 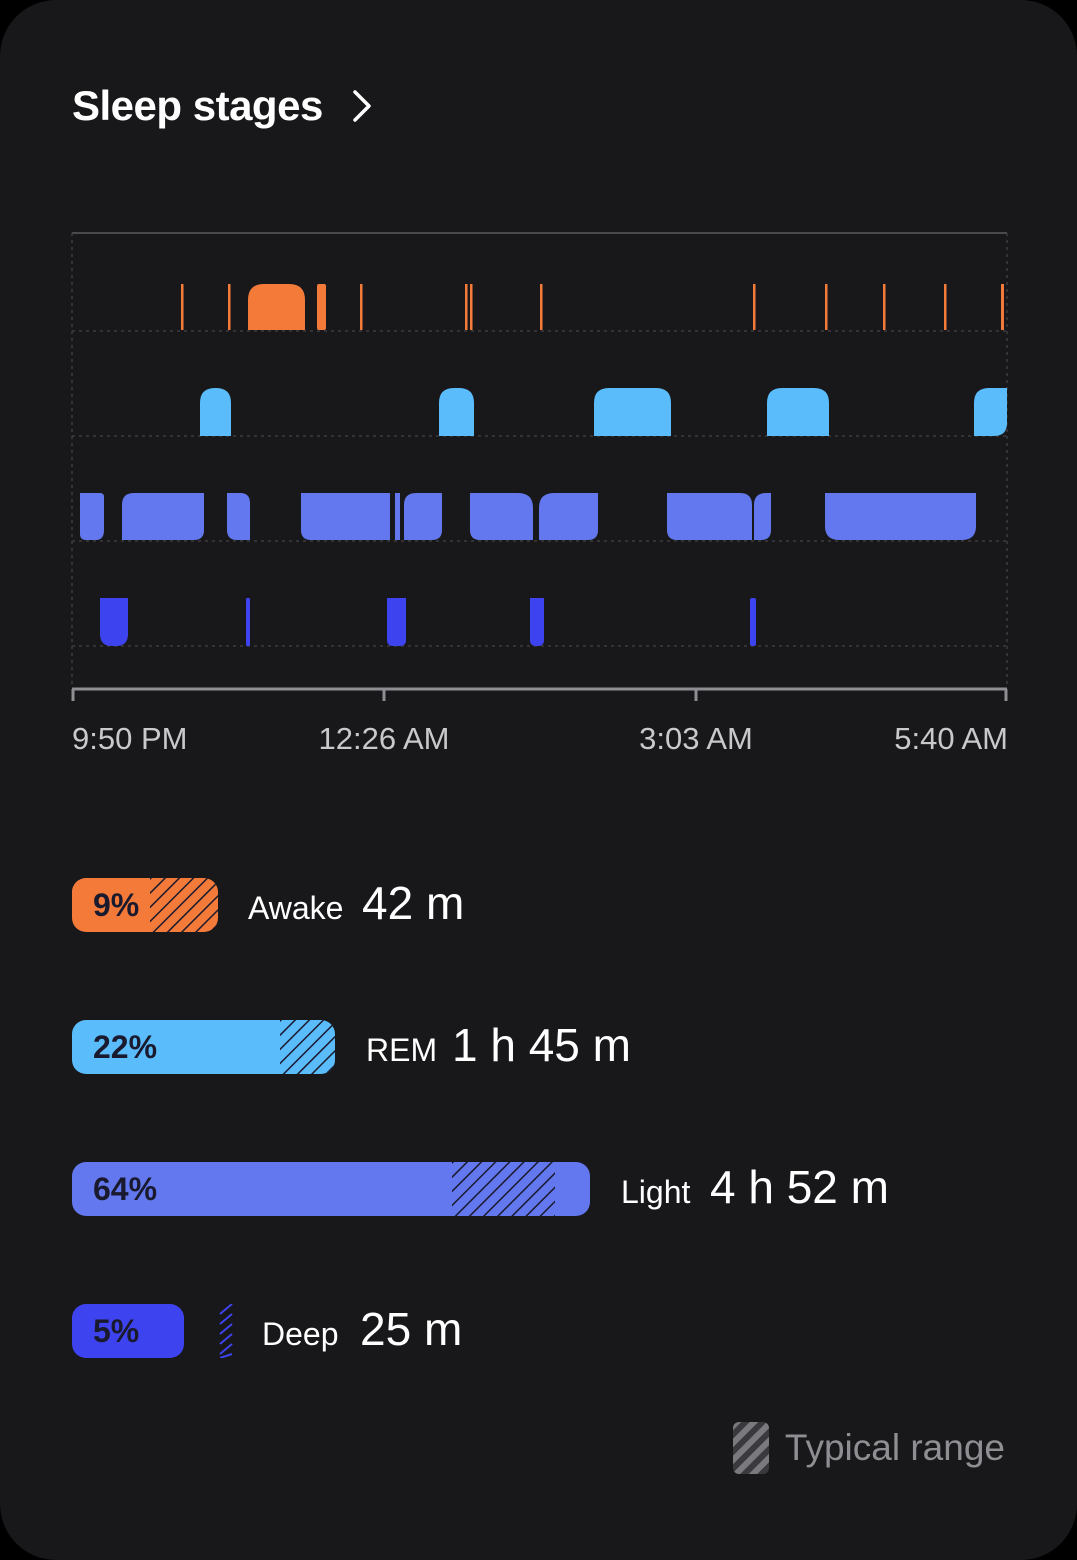 What do you see at coordinates (331, 1189) in the screenshot?
I see `percent-bar: 64%` at bounding box center [331, 1189].